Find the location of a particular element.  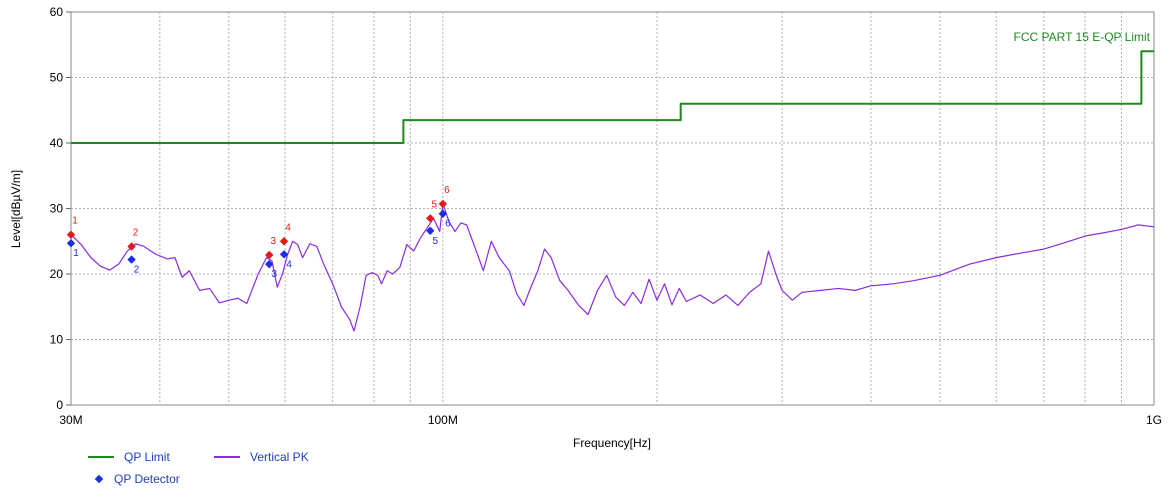

qp-detector-label: 1 is located at coordinates (76, 253).